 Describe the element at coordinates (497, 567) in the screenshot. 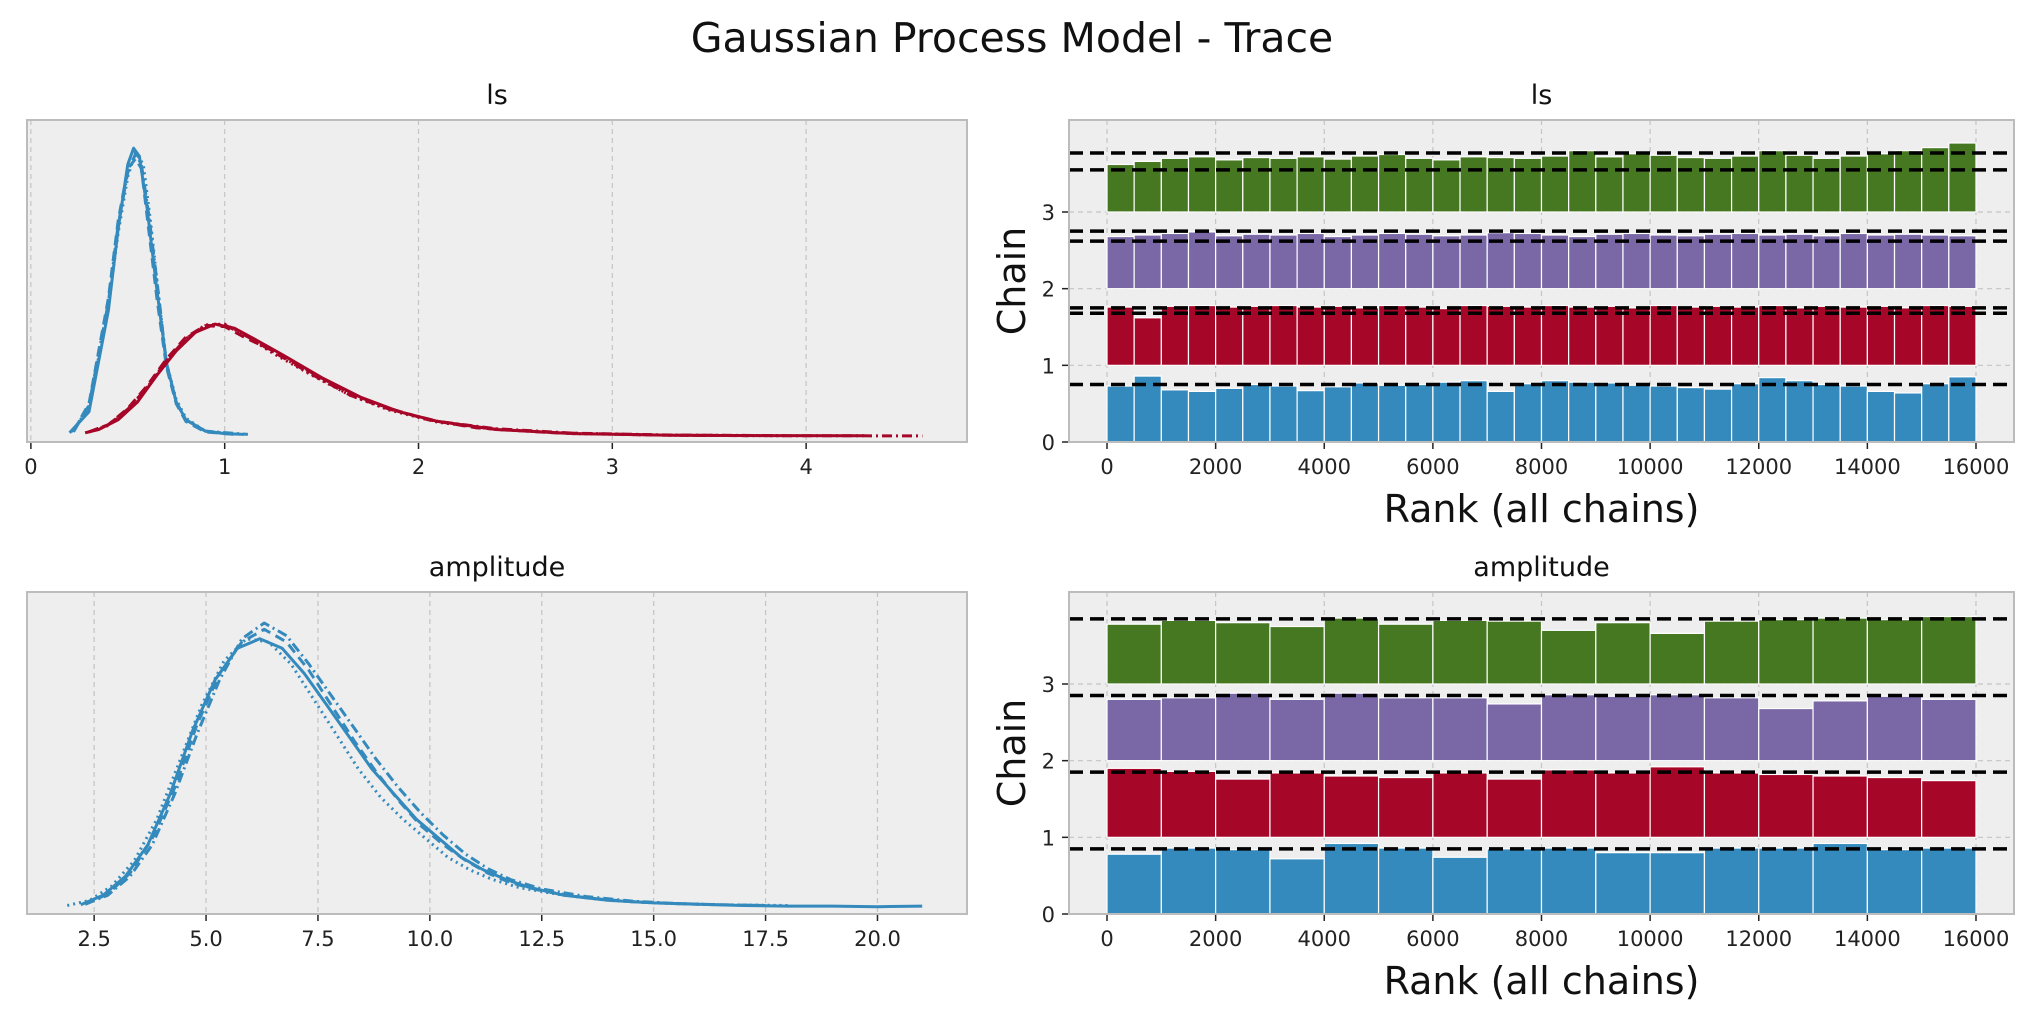

I see `panel-title: amplitude` at that location.